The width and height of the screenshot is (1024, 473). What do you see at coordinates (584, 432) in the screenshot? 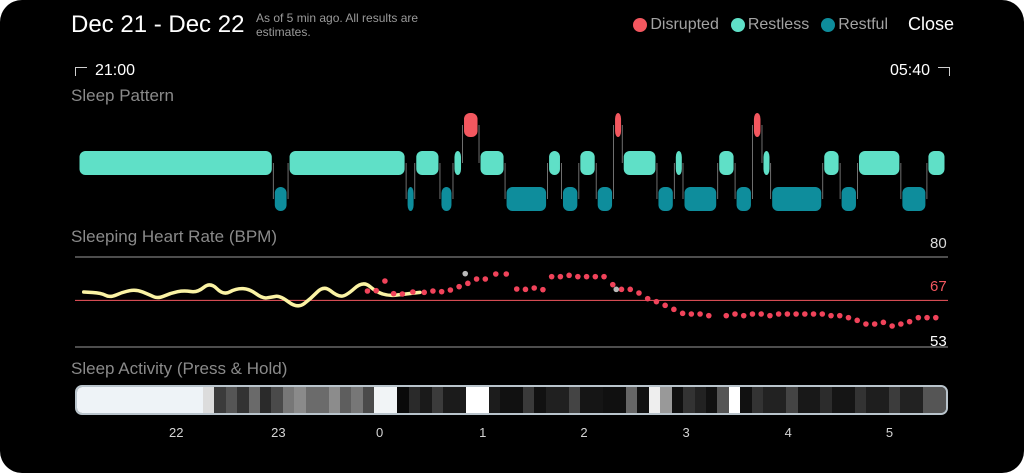
I see `hour-tick-label: 2` at bounding box center [584, 432].